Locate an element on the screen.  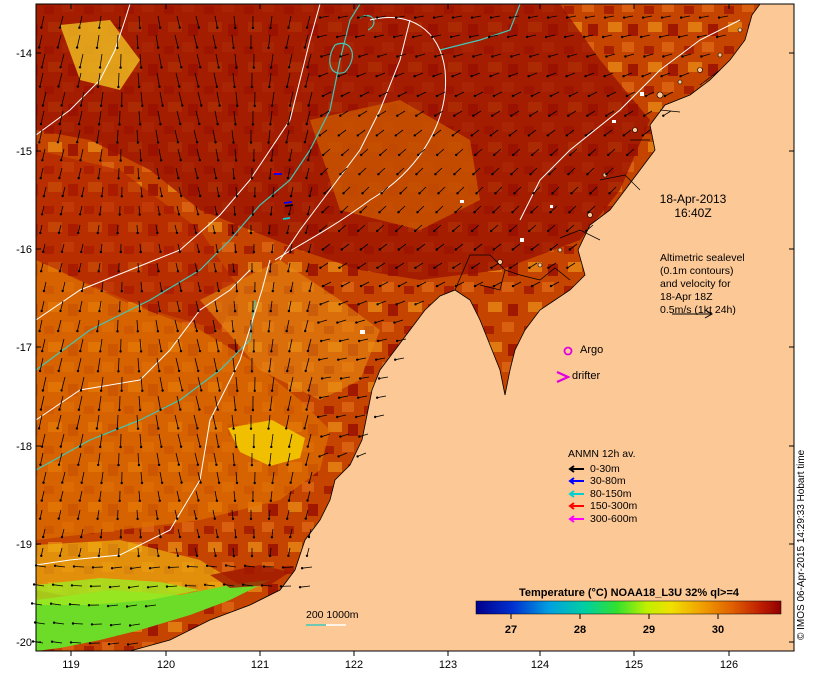
arrow-left-icon is located at coordinates (576, 518).